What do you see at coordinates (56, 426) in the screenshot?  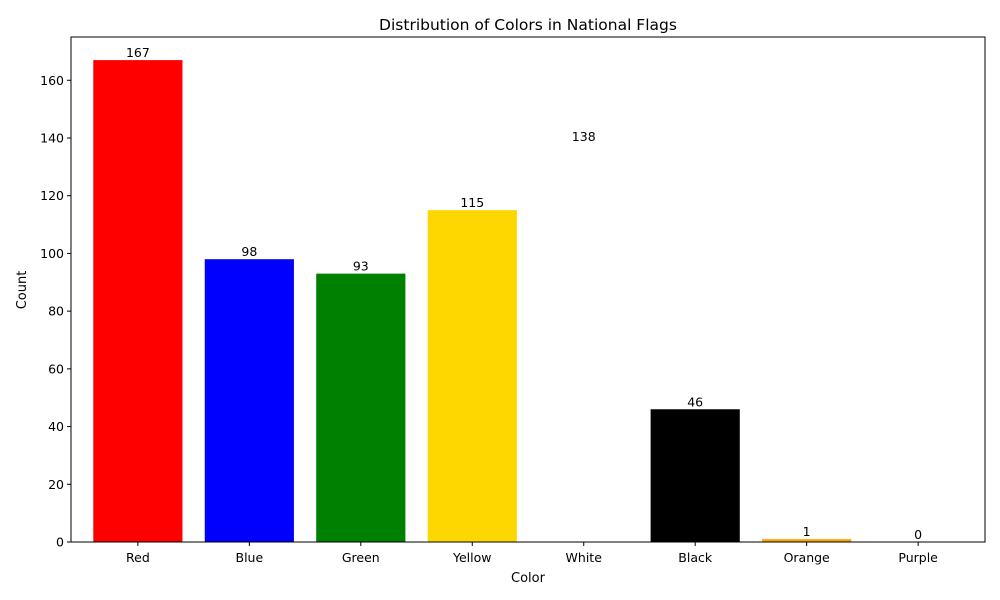 I see `y-tick-label: 40` at bounding box center [56, 426].